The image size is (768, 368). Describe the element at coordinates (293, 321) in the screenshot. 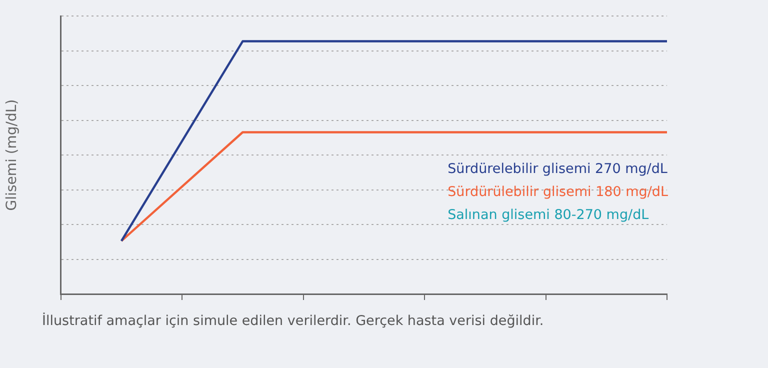

I see `text: İllustratif amaçlar için simule edilen verilerdir. Gerçek hasta verisi değildir.` at that location.